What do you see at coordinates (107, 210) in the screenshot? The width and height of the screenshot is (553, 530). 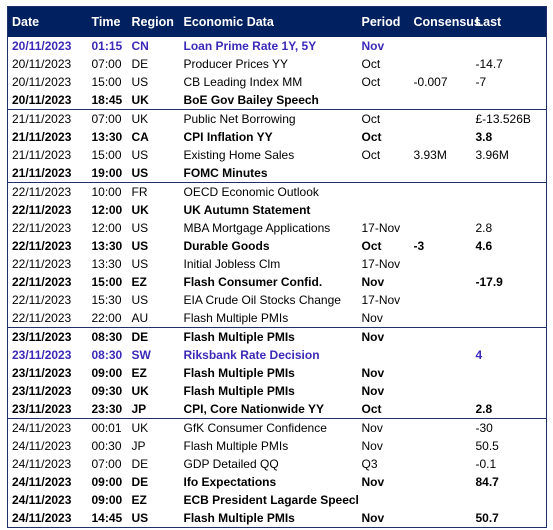 I see `cell-time: 12:00` at bounding box center [107, 210].